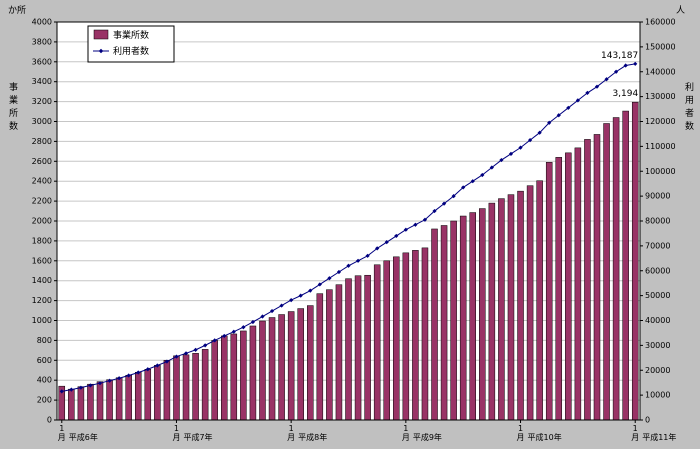 The width and height of the screenshot is (700, 449). I want to click on left-axis-tick-label: 0, so click(49, 420).